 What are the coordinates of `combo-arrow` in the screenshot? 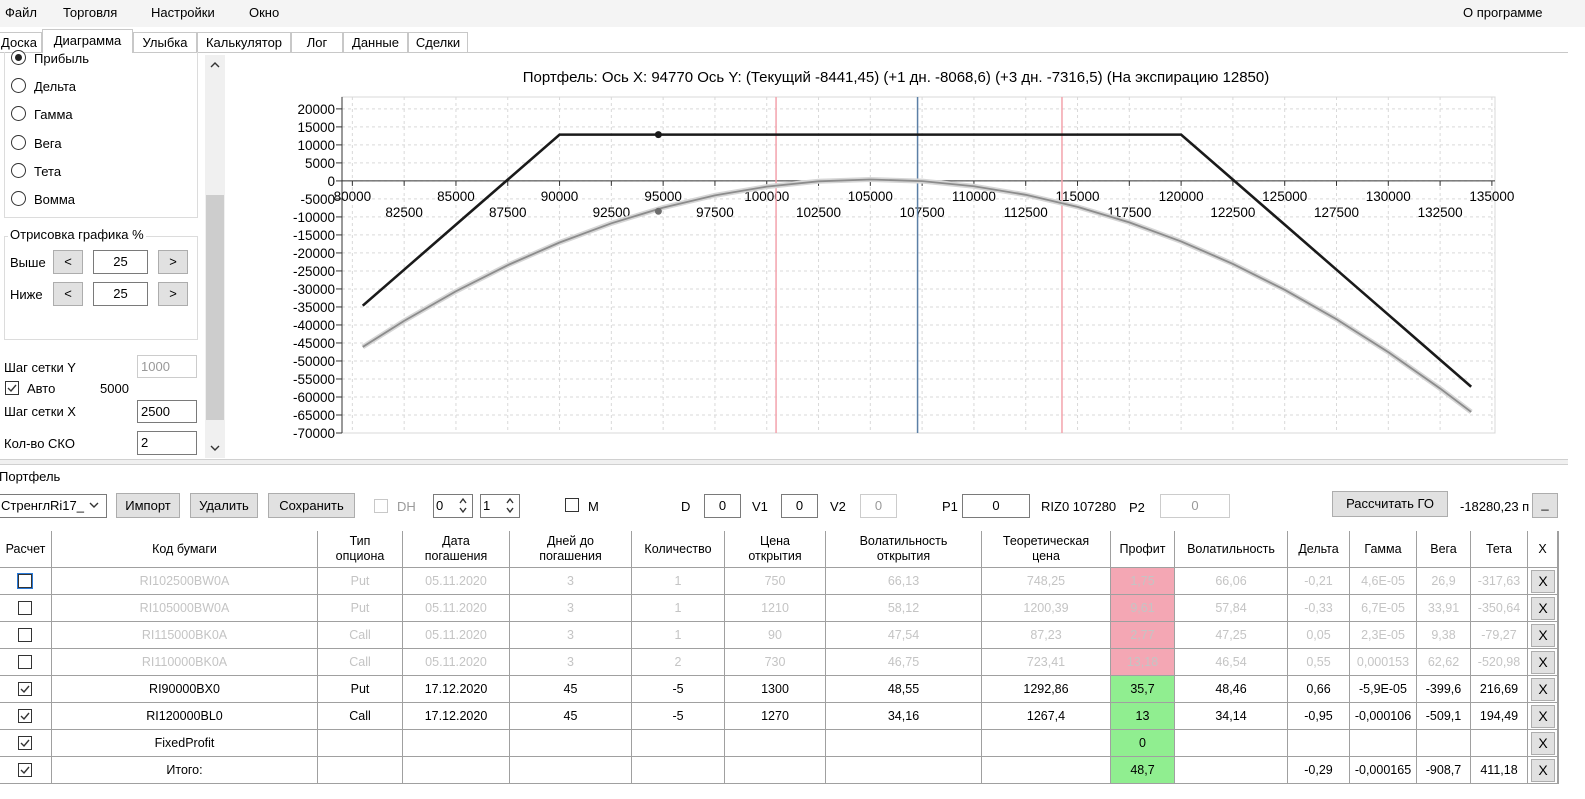 It's located at (94, 505).